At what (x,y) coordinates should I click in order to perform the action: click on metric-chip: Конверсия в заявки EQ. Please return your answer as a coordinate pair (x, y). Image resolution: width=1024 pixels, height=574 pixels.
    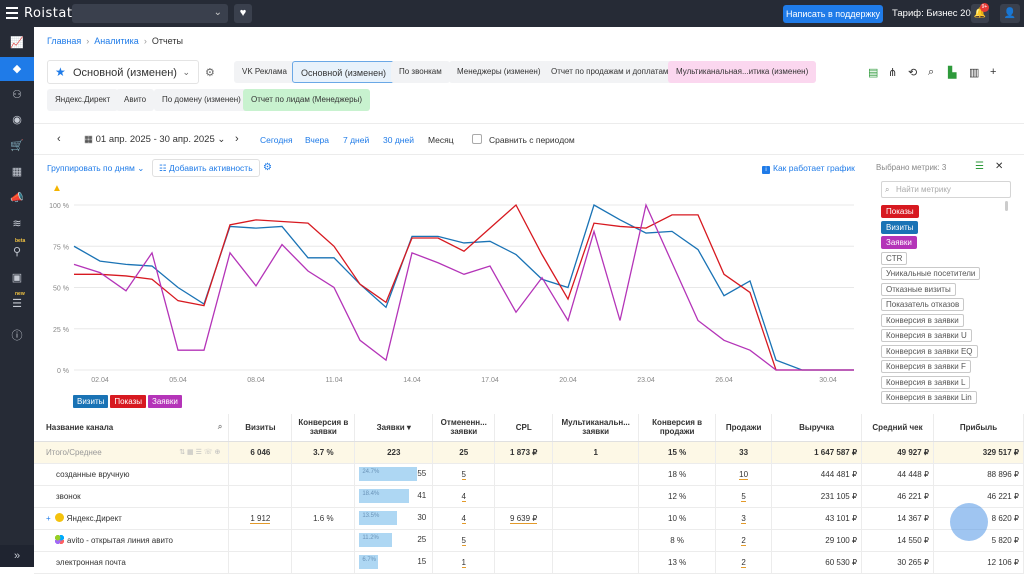
    Looking at the image, I should click on (929, 351).